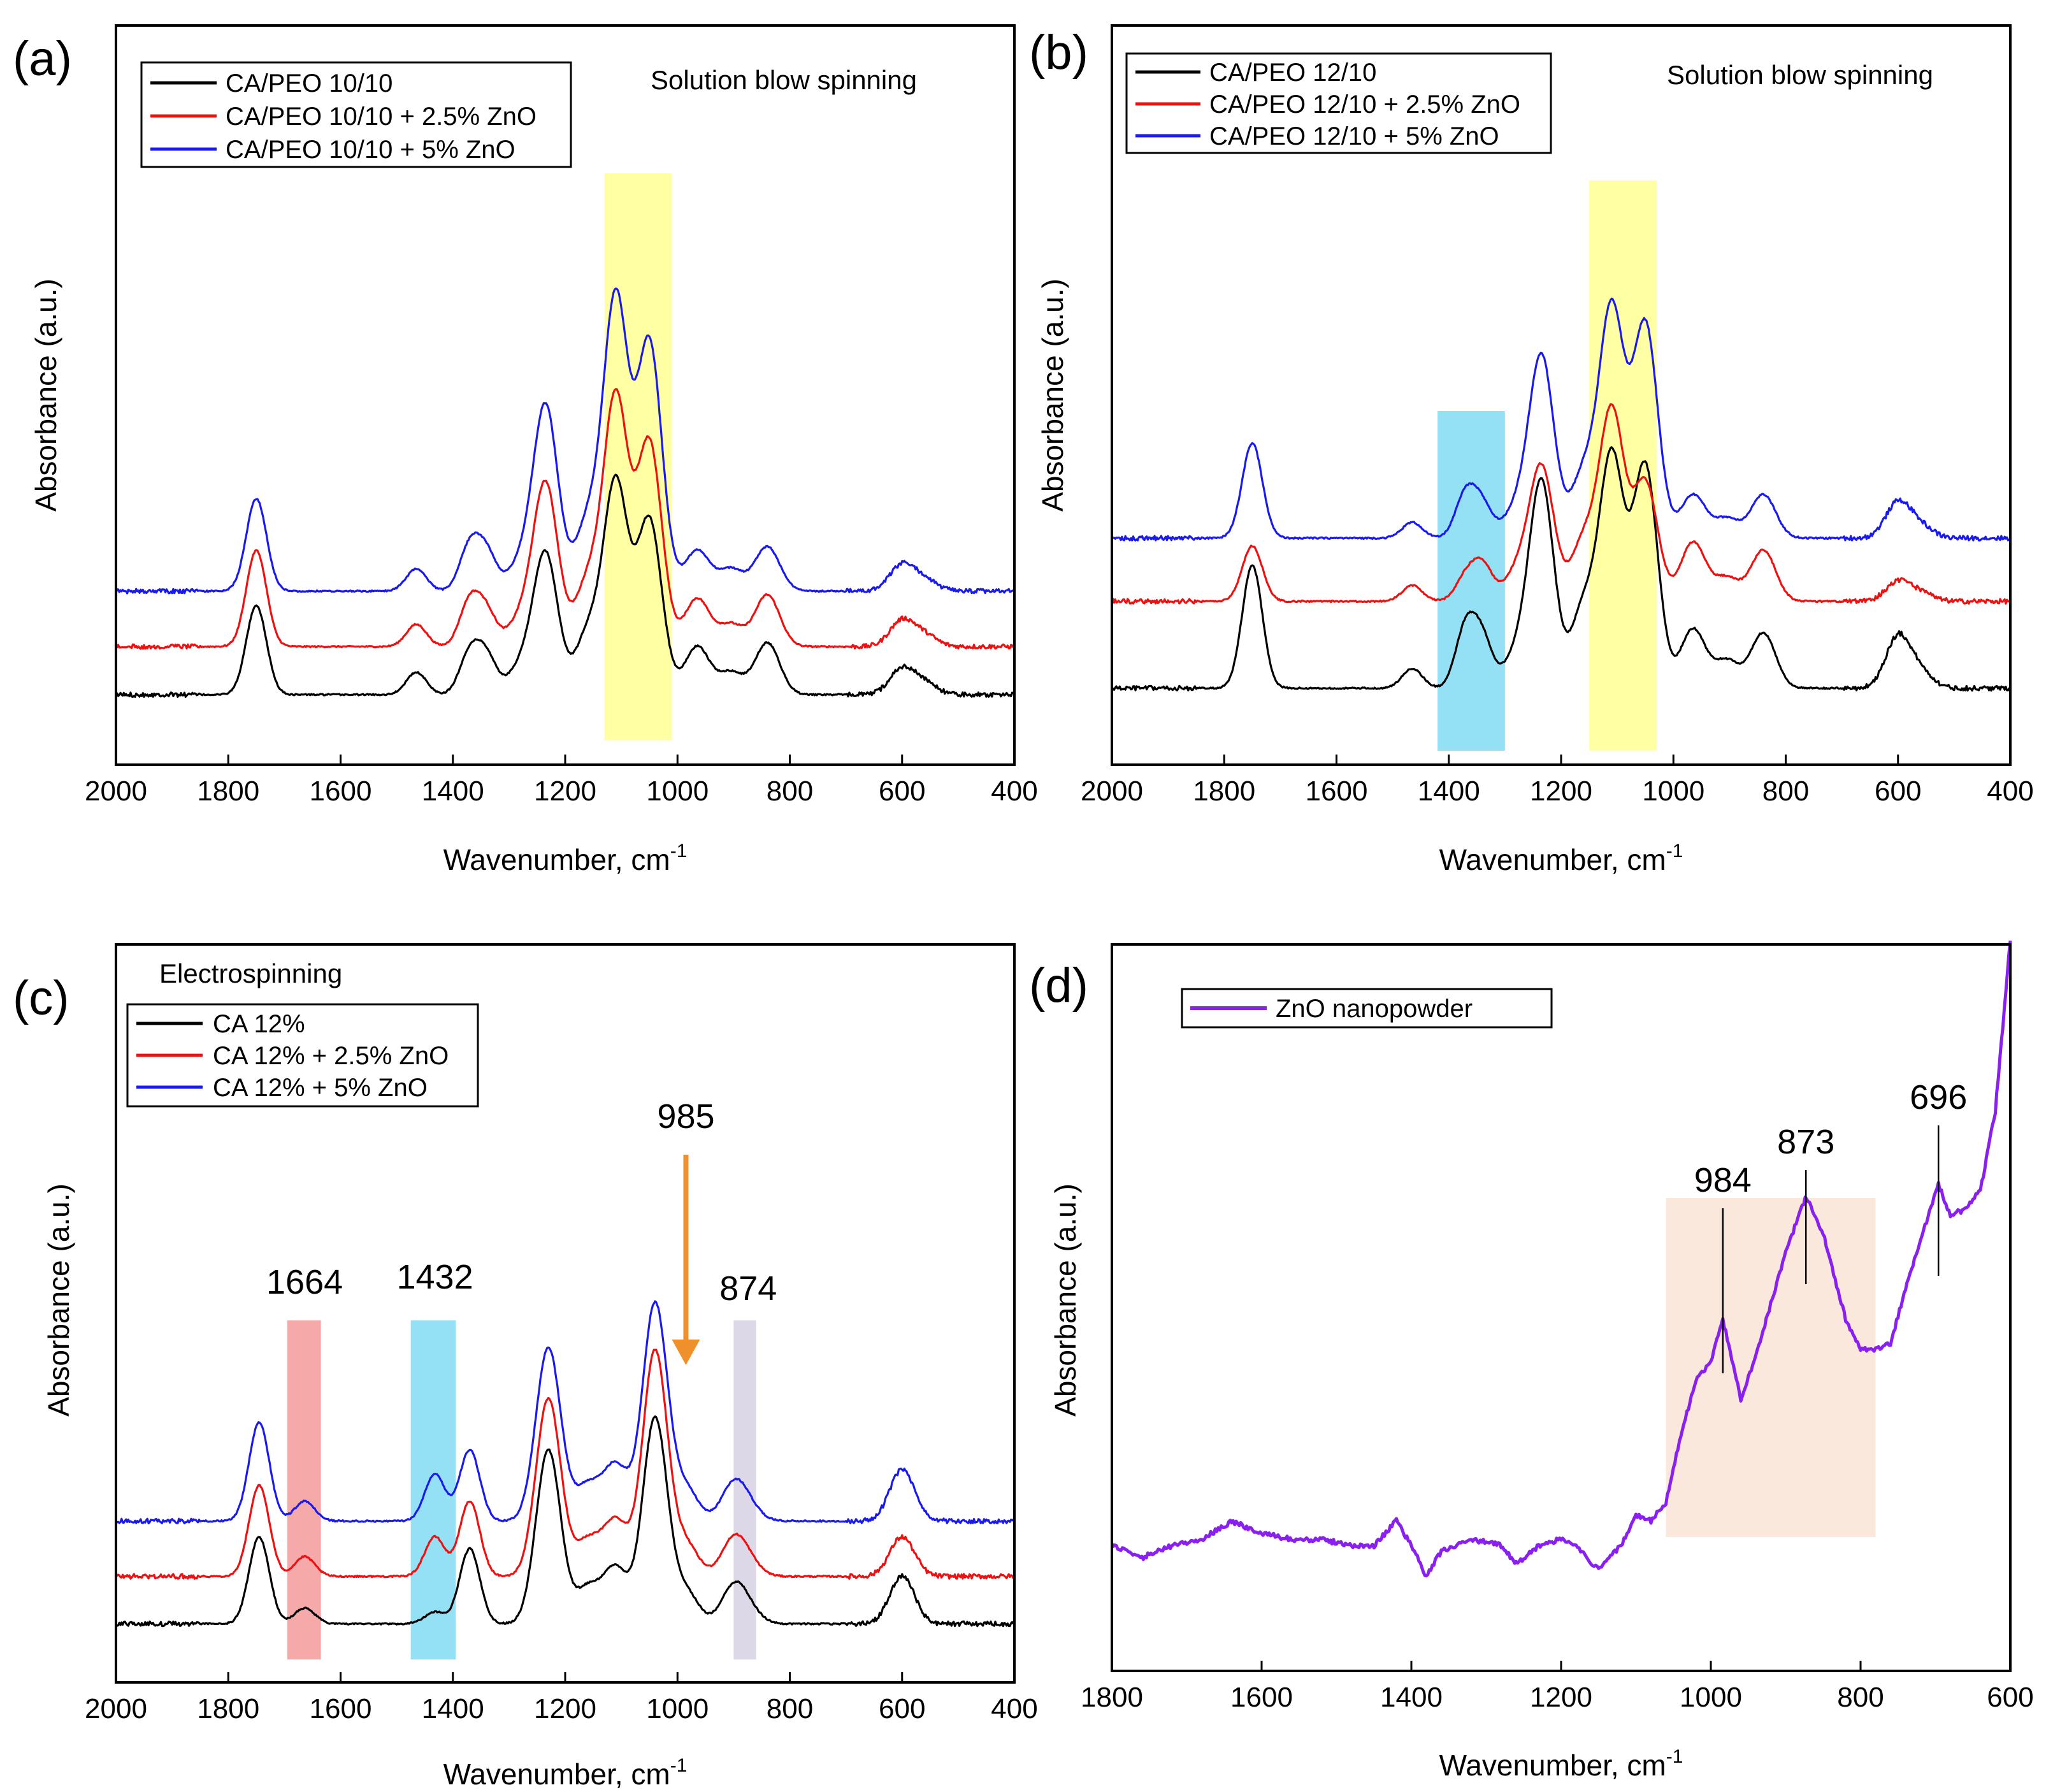 This screenshot has width=2046, height=1792. What do you see at coordinates (677, 791) in the screenshot?
I see `panel-a-x-tick-label-5: 1000` at bounding box center [677, 791].